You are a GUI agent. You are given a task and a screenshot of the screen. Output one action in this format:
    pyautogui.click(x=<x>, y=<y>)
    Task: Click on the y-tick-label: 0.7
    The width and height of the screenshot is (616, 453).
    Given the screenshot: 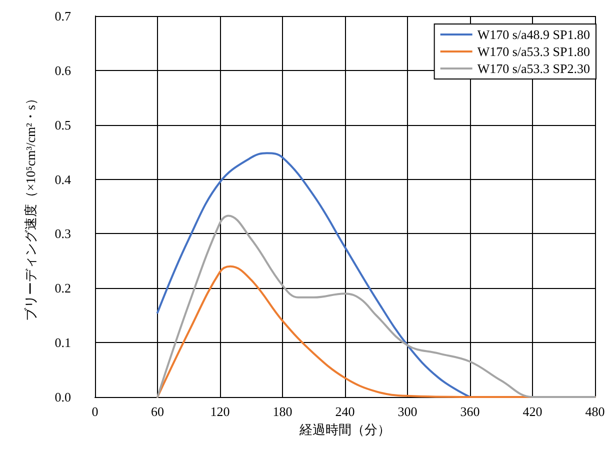 What is the action you would take?
    pyautogui.click(x=63, y=16)
    